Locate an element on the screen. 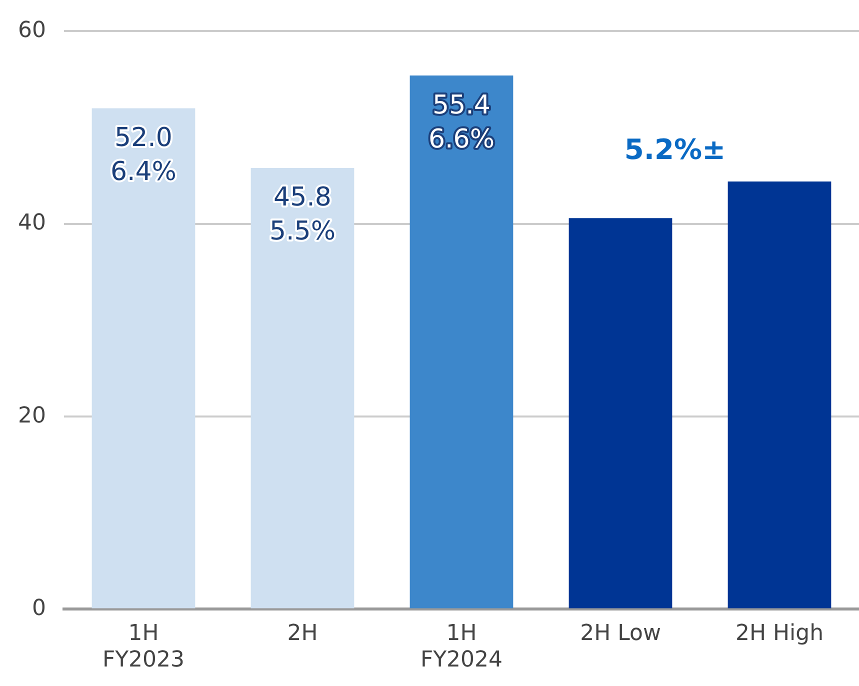  annotation: 5.2%± is located at coordinates (675, 149).